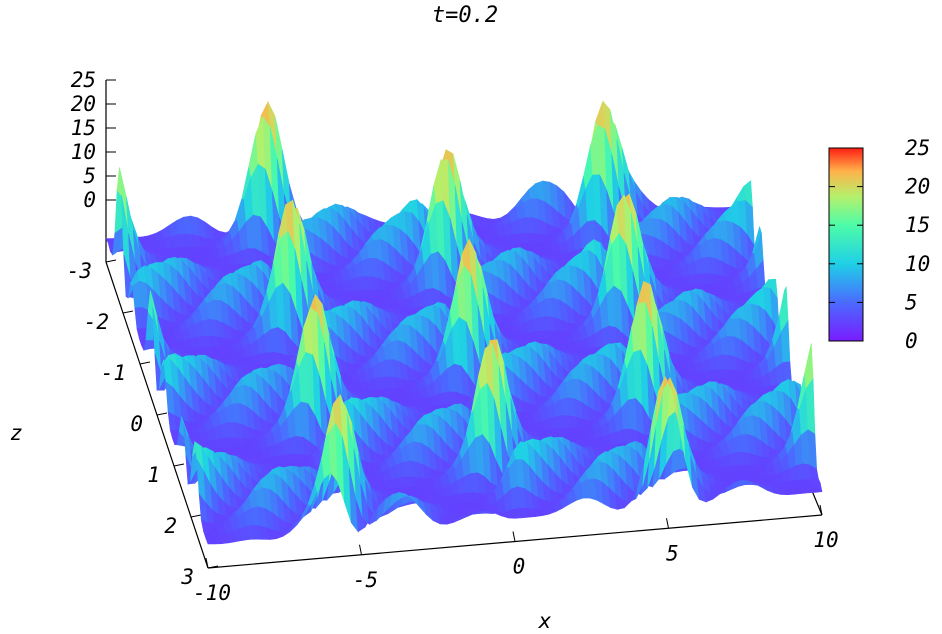 This screenshot has width=942, height=634. Describe the element at coordinates (83, 152) in the screenshot. I see `z-tick-label: 10` at that location.